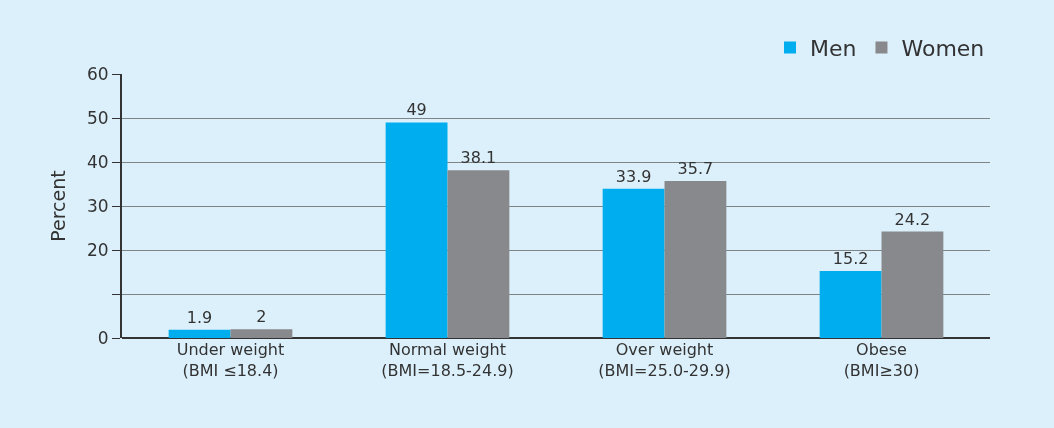 The width and height of the screenshot is (1054, 428). What do you see at coordinates (695, 168) in the screenshot?
I see `data-label: 35.7` at bounding box center [695, 168].